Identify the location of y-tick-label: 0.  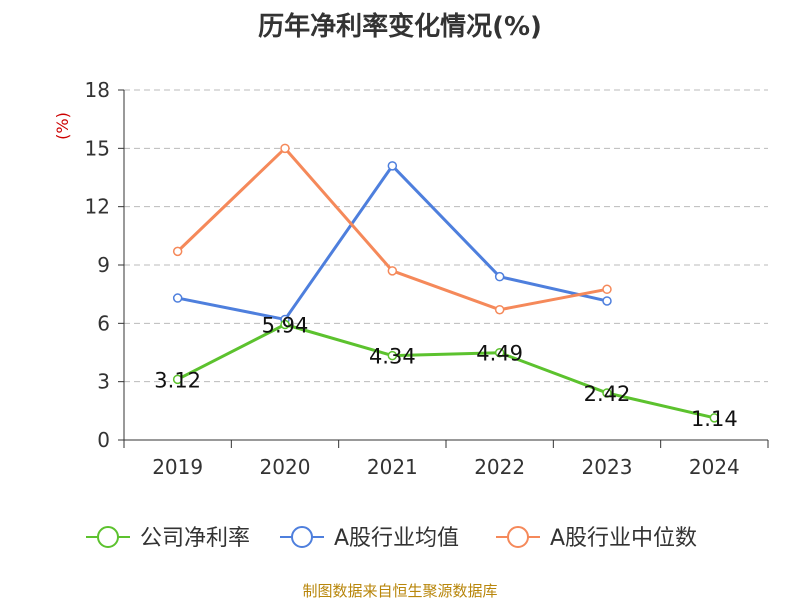
(103, 440).